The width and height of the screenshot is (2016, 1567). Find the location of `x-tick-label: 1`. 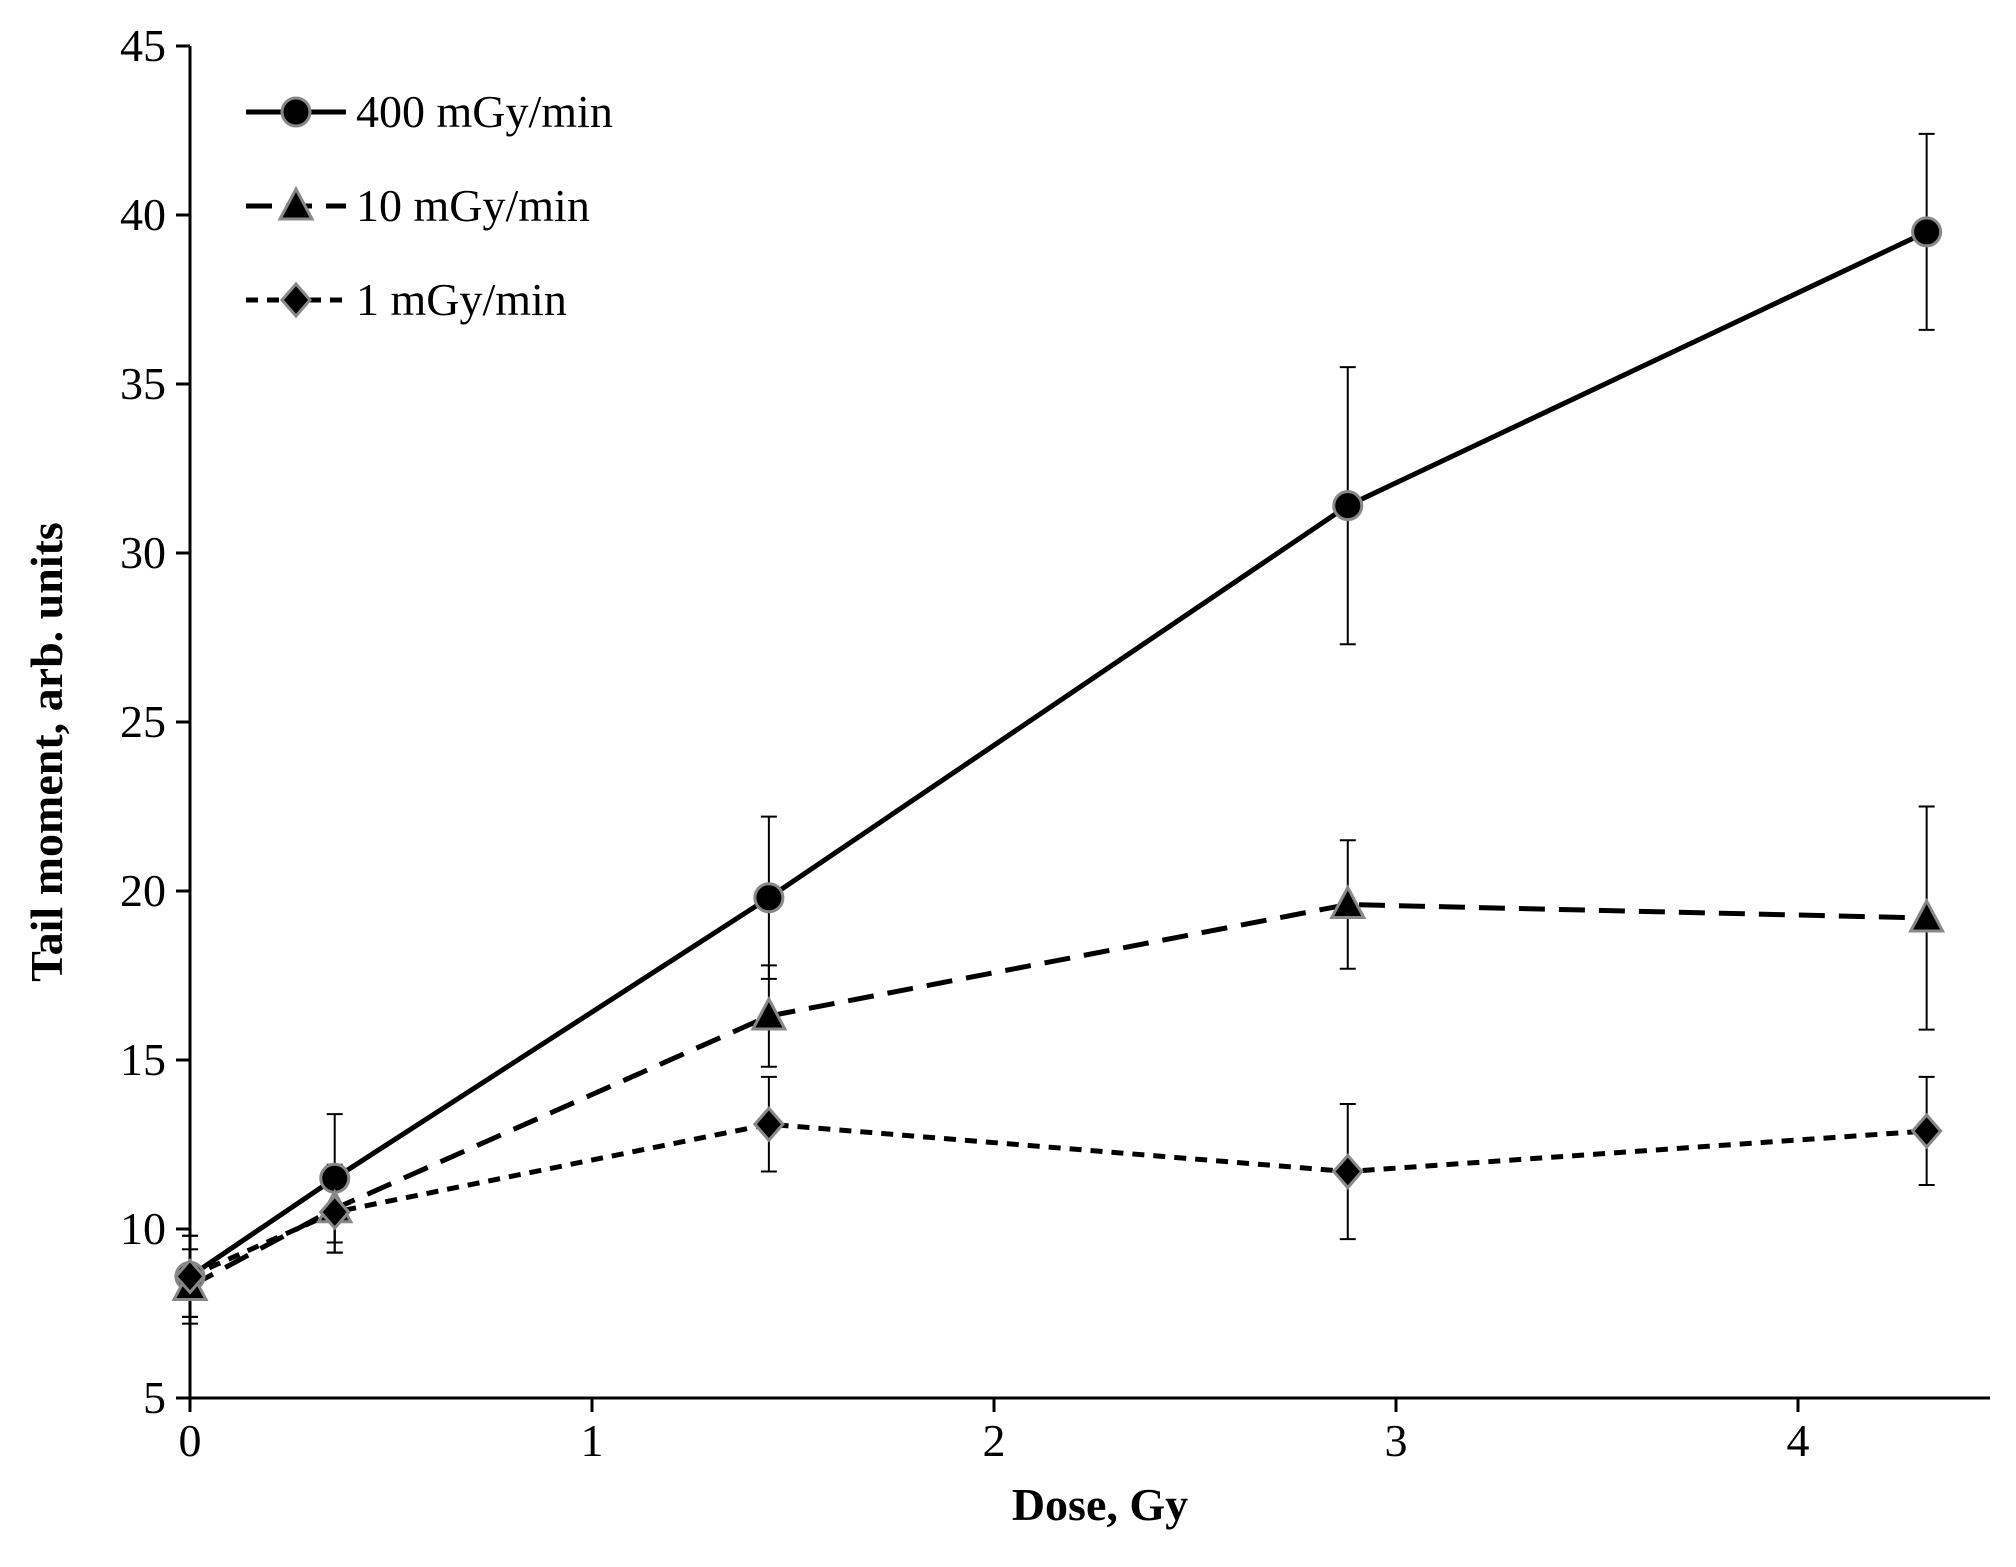

x-tick-label: 1 is located at coordinates (592, 1440).